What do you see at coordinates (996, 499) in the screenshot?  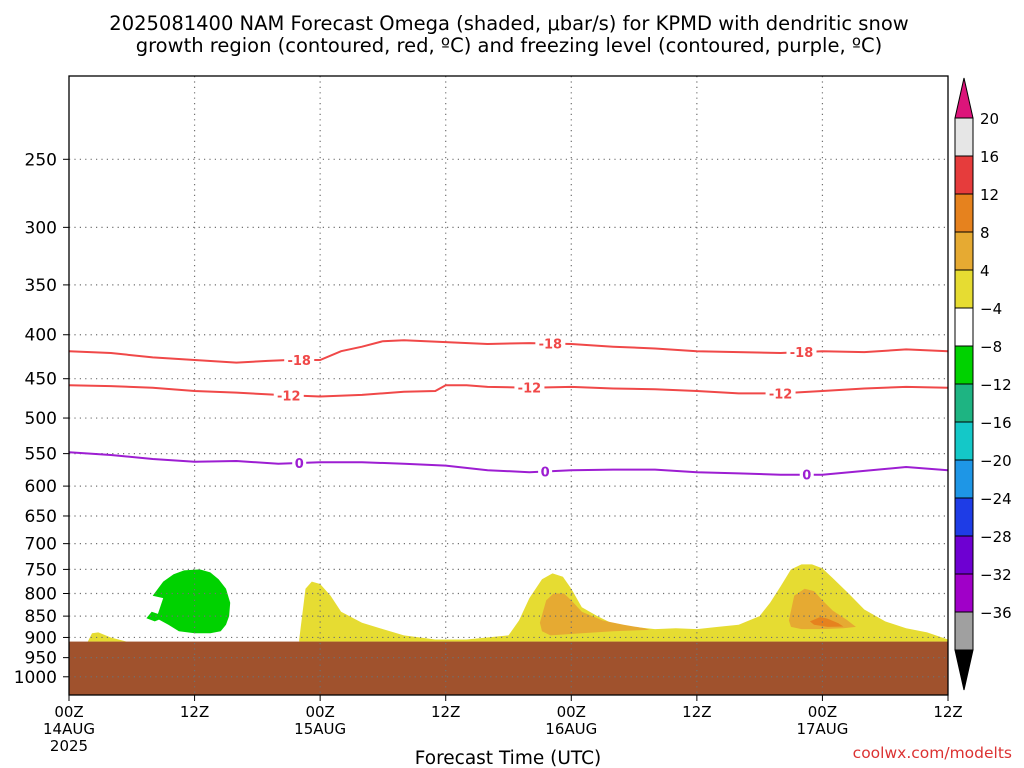 I see `colorbar-label: −24` at bounding box center [996, 499].